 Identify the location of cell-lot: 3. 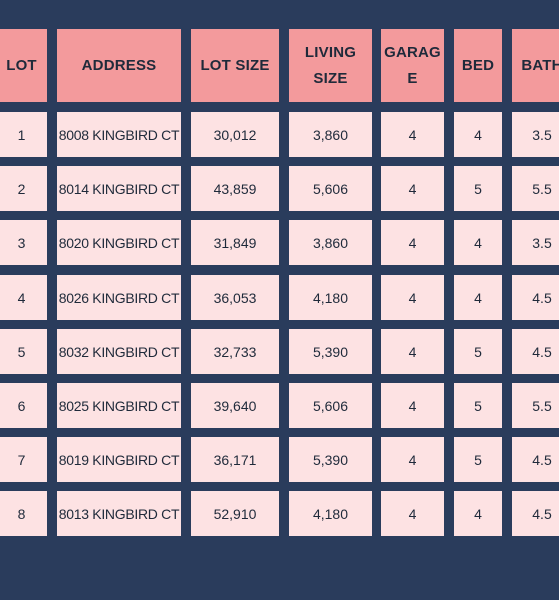
(23, 242).